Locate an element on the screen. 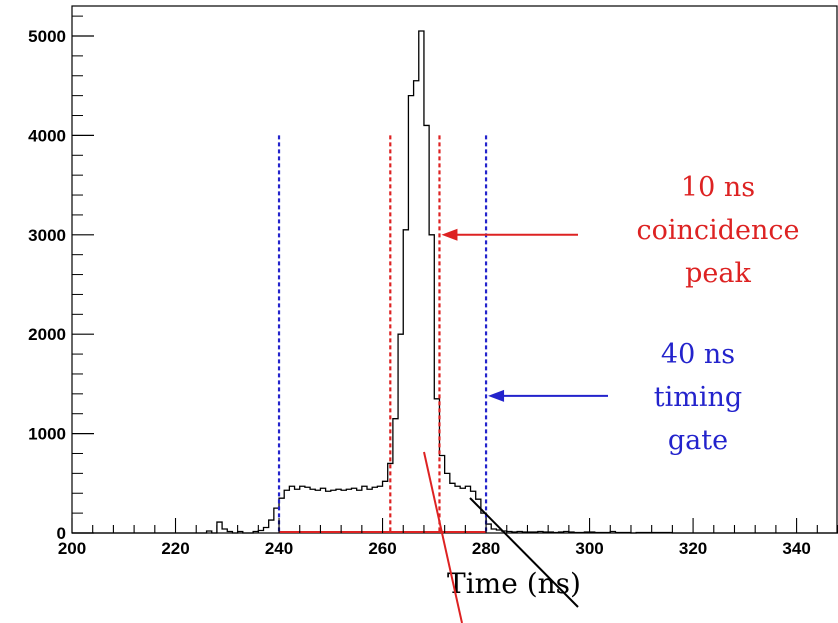 The image size is (838, 623). x-tick-label: 320 is located at coordinates (693, 548).